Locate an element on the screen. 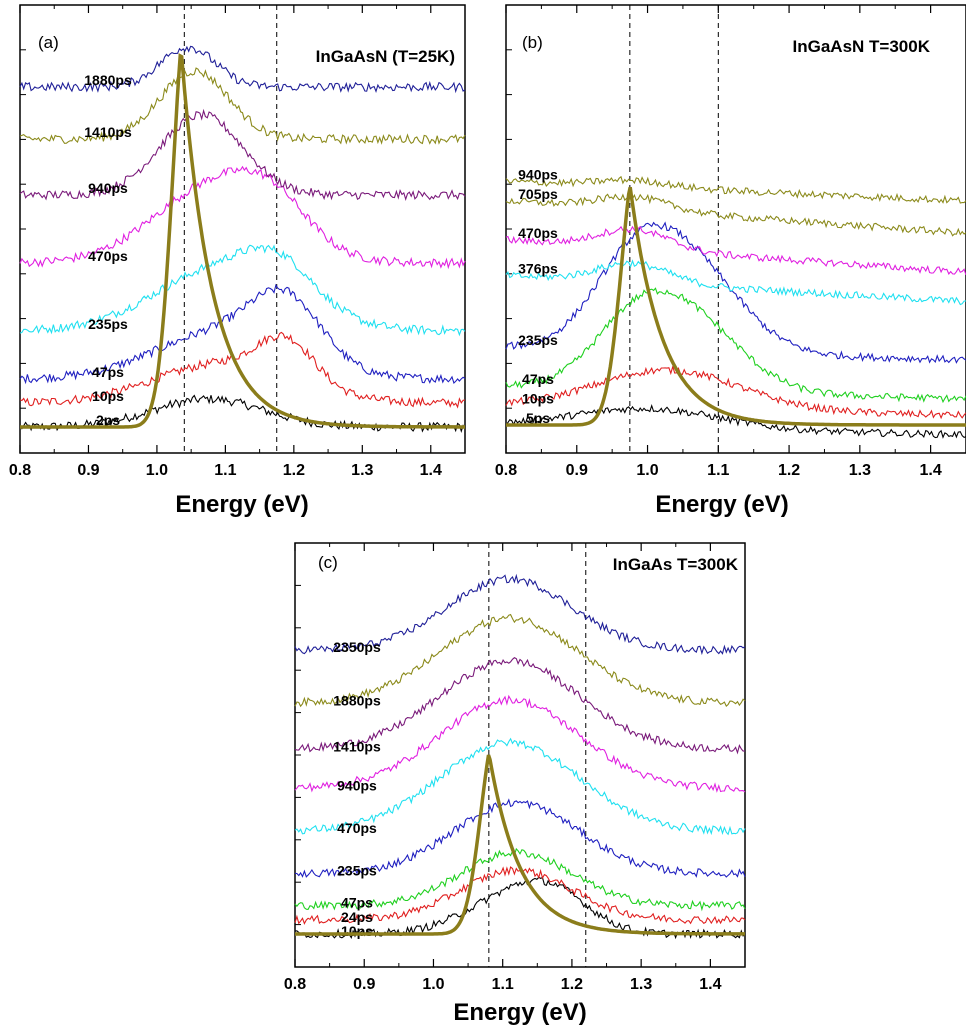  series-label: 5ps is located at coordinates (538, 418).